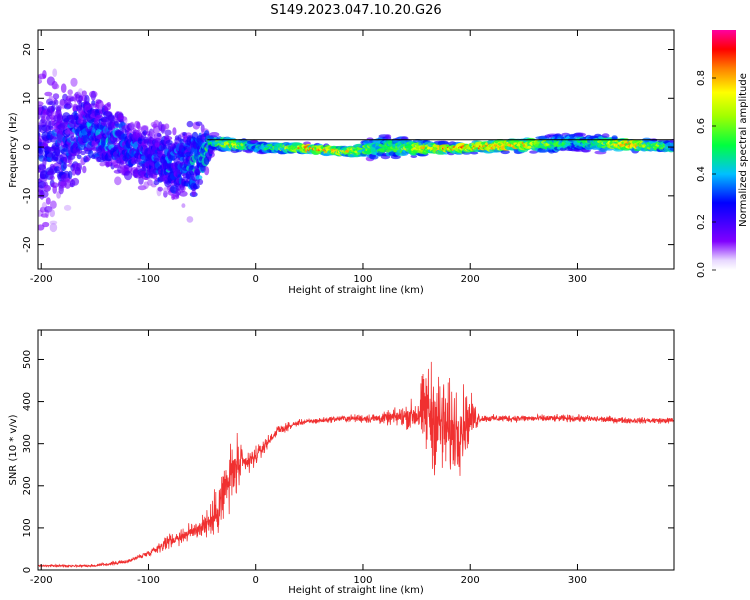 This screenshot has width=750, height=600. I want to click on snr-x-axis-label: Height of straight line (km), so click(356, 590).